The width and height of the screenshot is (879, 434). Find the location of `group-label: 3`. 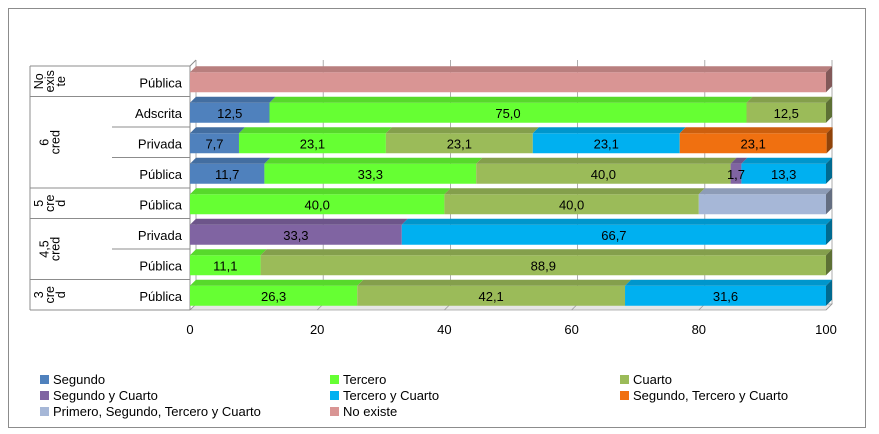

group-label: 3 is located at coordinates (39, 294).